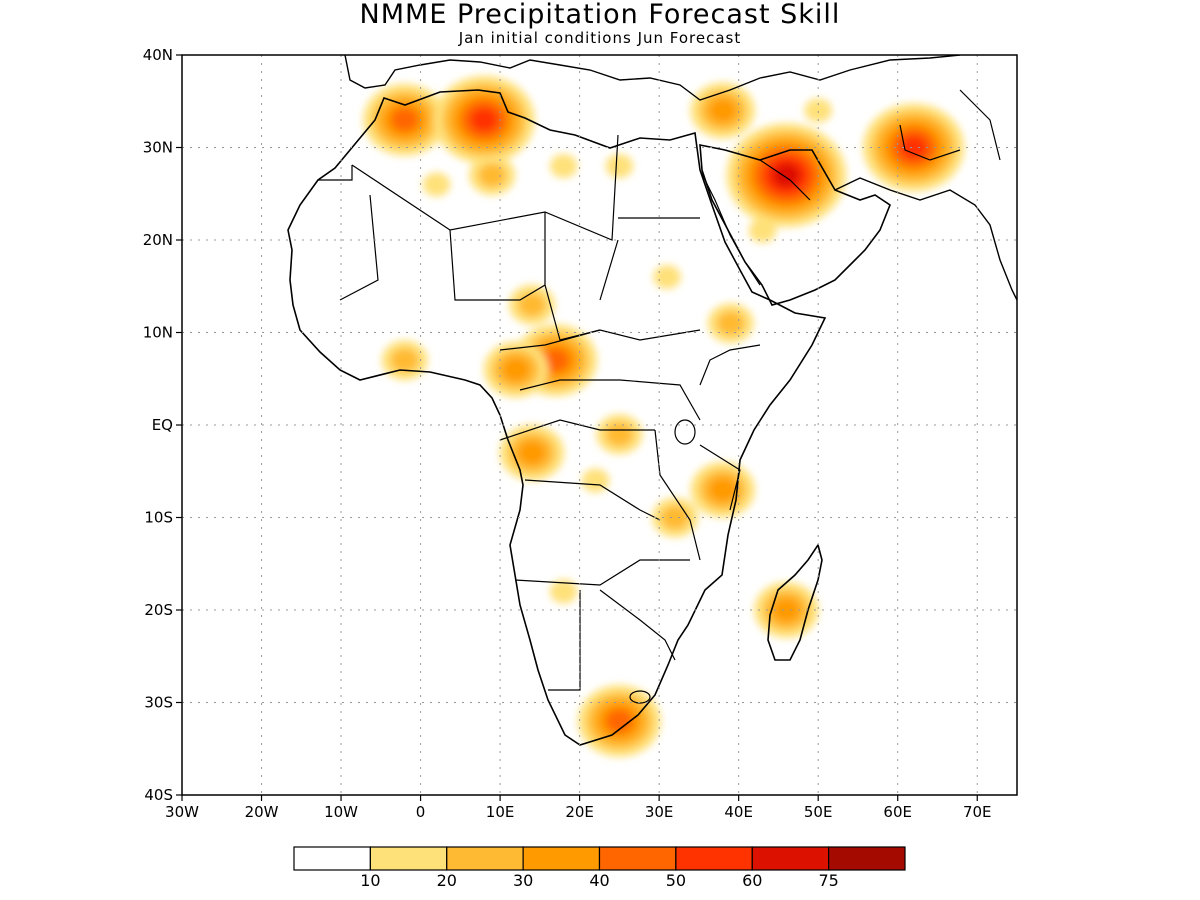  What do you see at coordinates (818, 812) in the screenshot?
I see `x-tick-label: 50E` at bounding box center [818, 812].